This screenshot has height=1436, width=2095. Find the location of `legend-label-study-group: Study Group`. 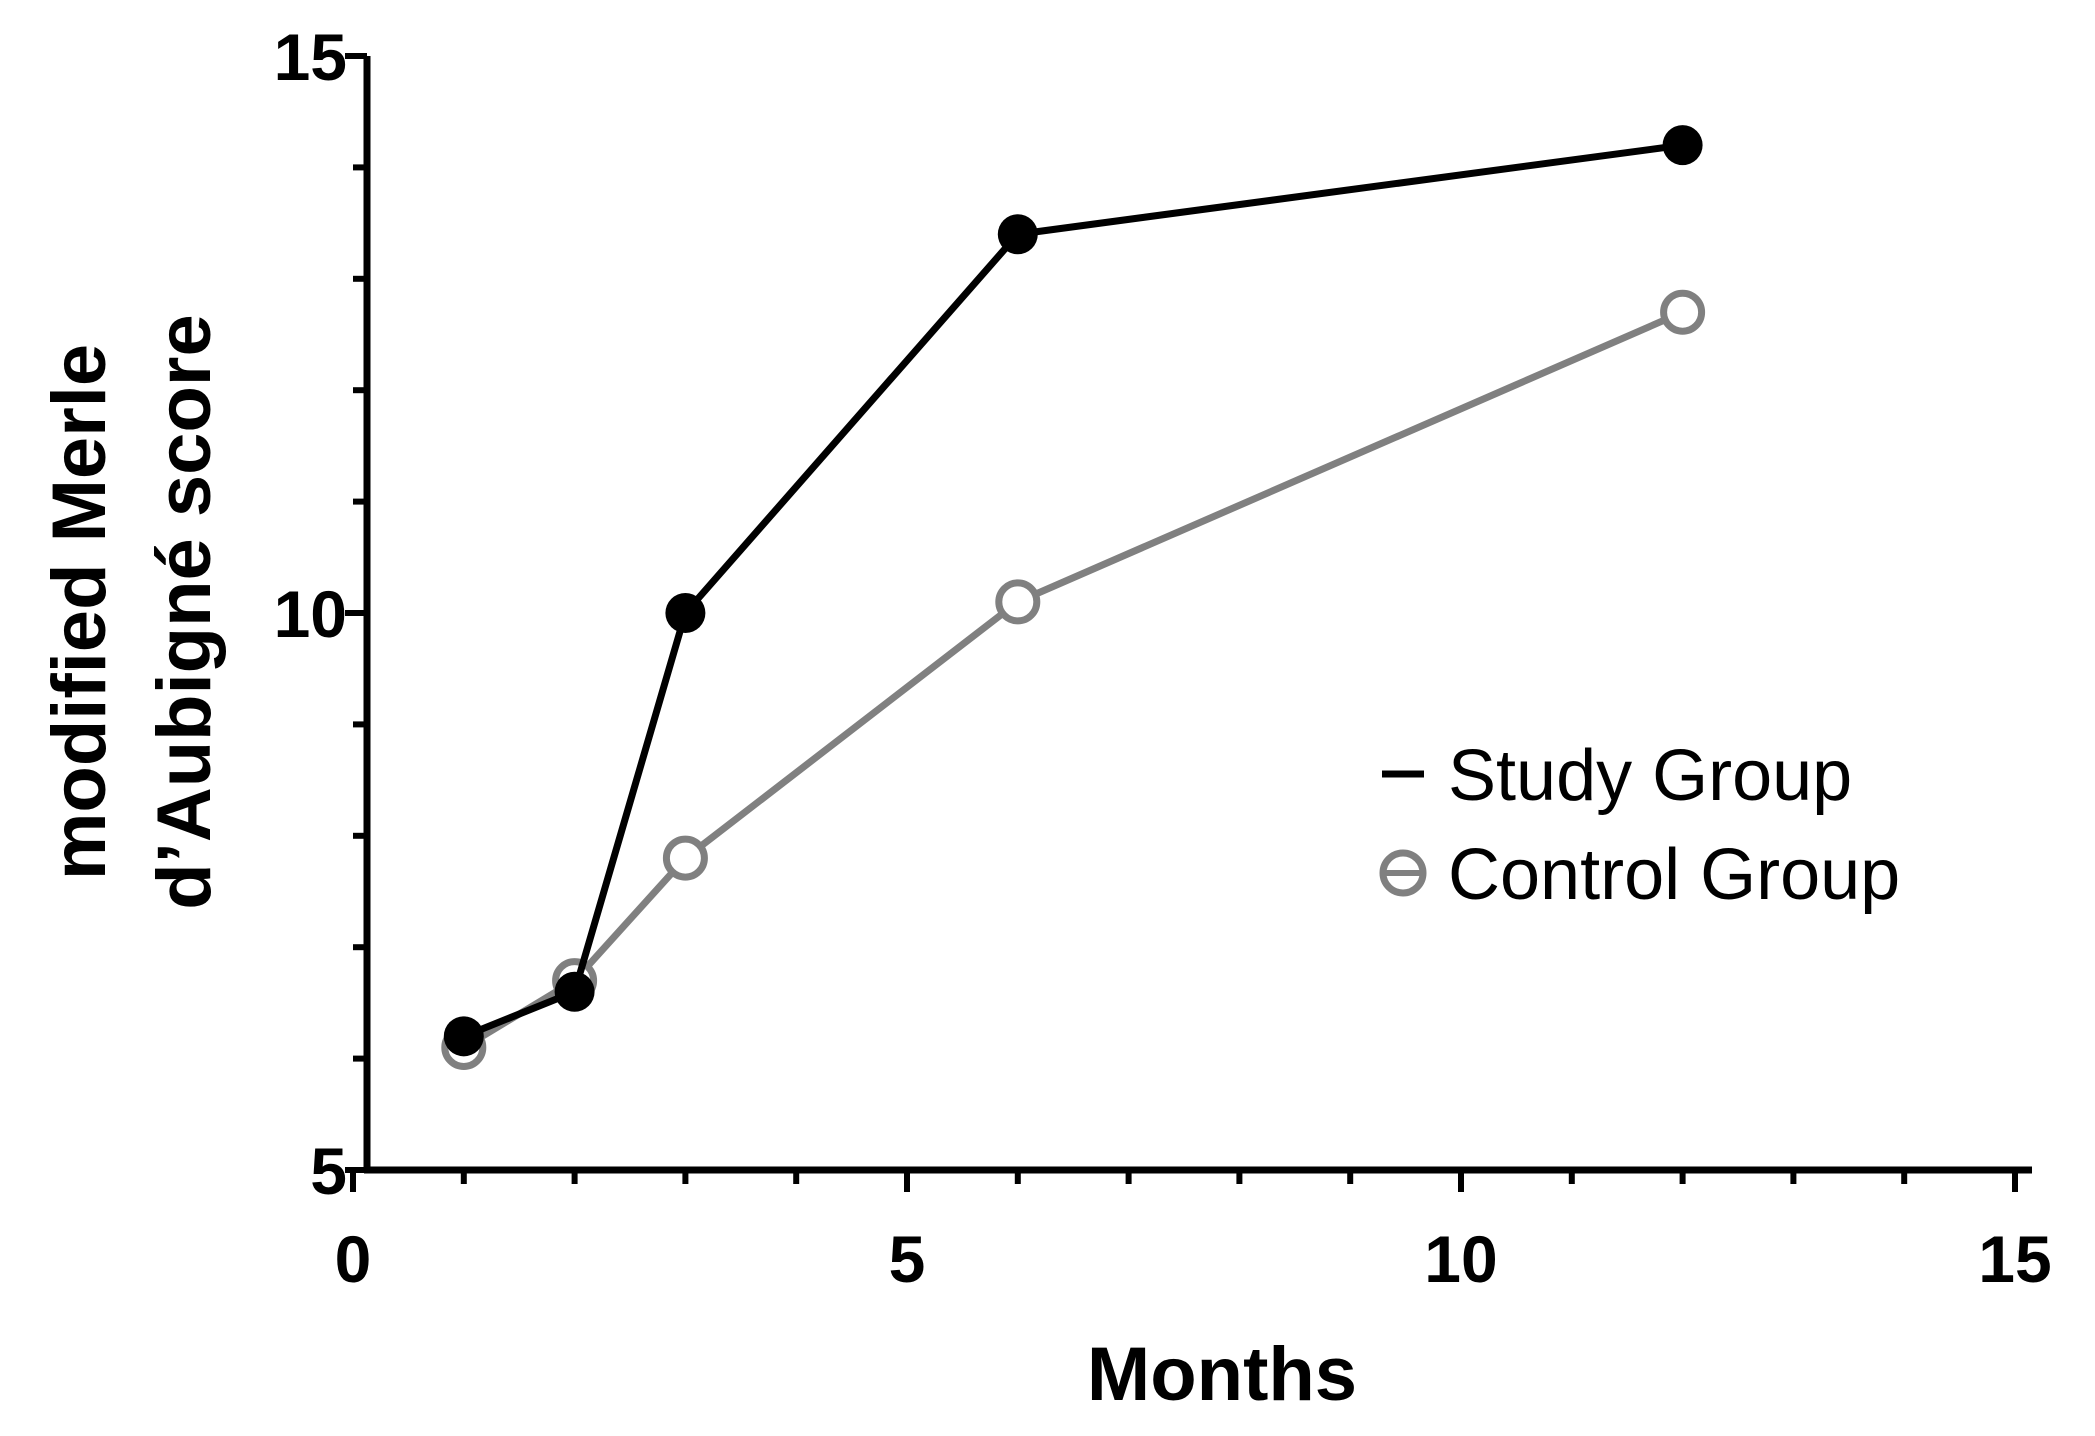

legend-label-study-group: Study Group is located at coordinates (1650, 776).